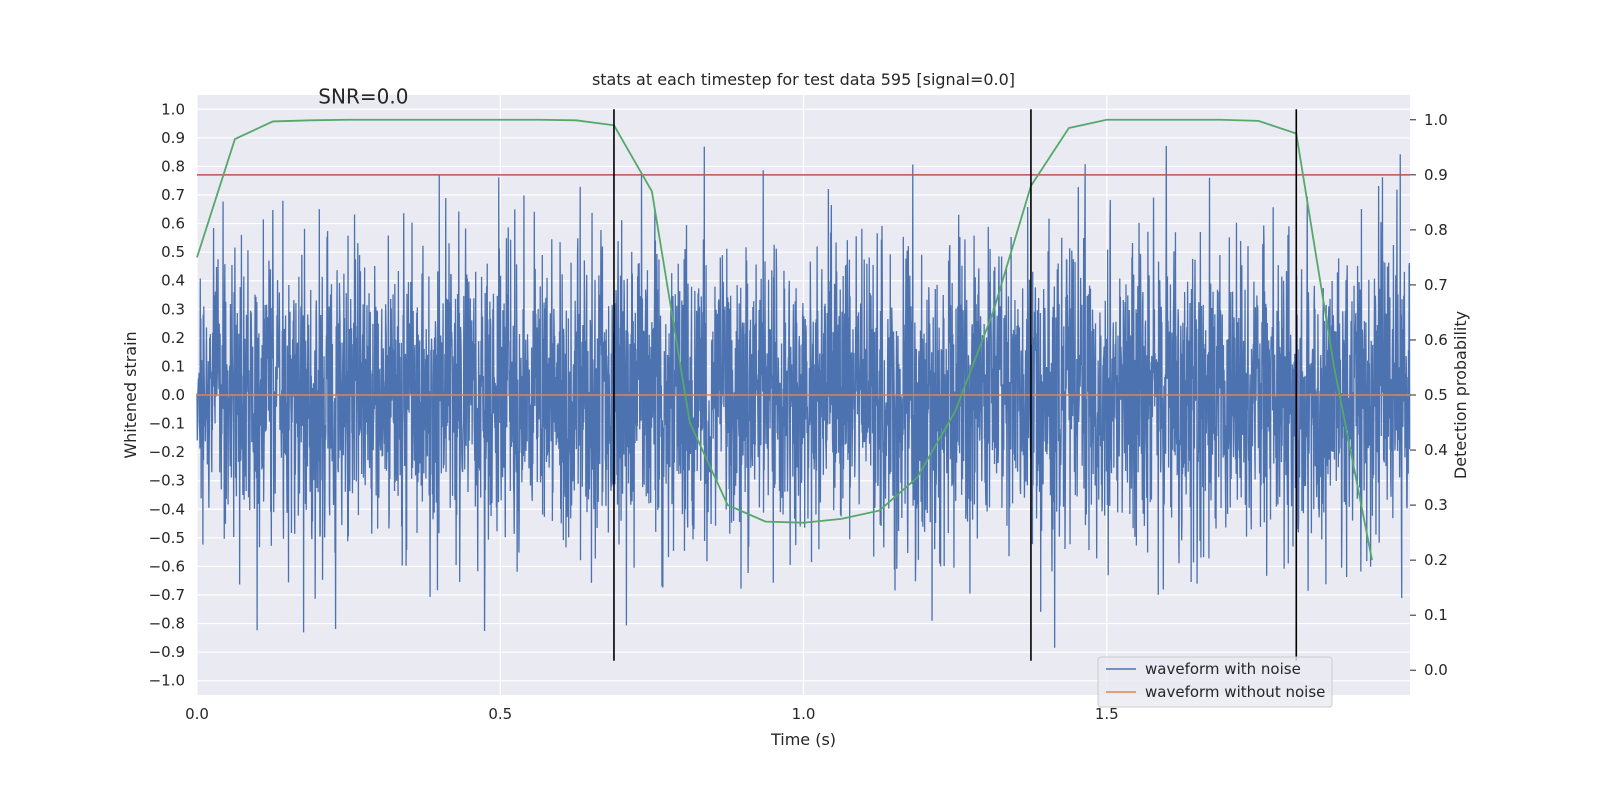 The height and width of the screenshot is (800, 1600). Describe the element at coordinates (173, 281) in the screenshot. I see `y-tick-label: 0.4` at that location.